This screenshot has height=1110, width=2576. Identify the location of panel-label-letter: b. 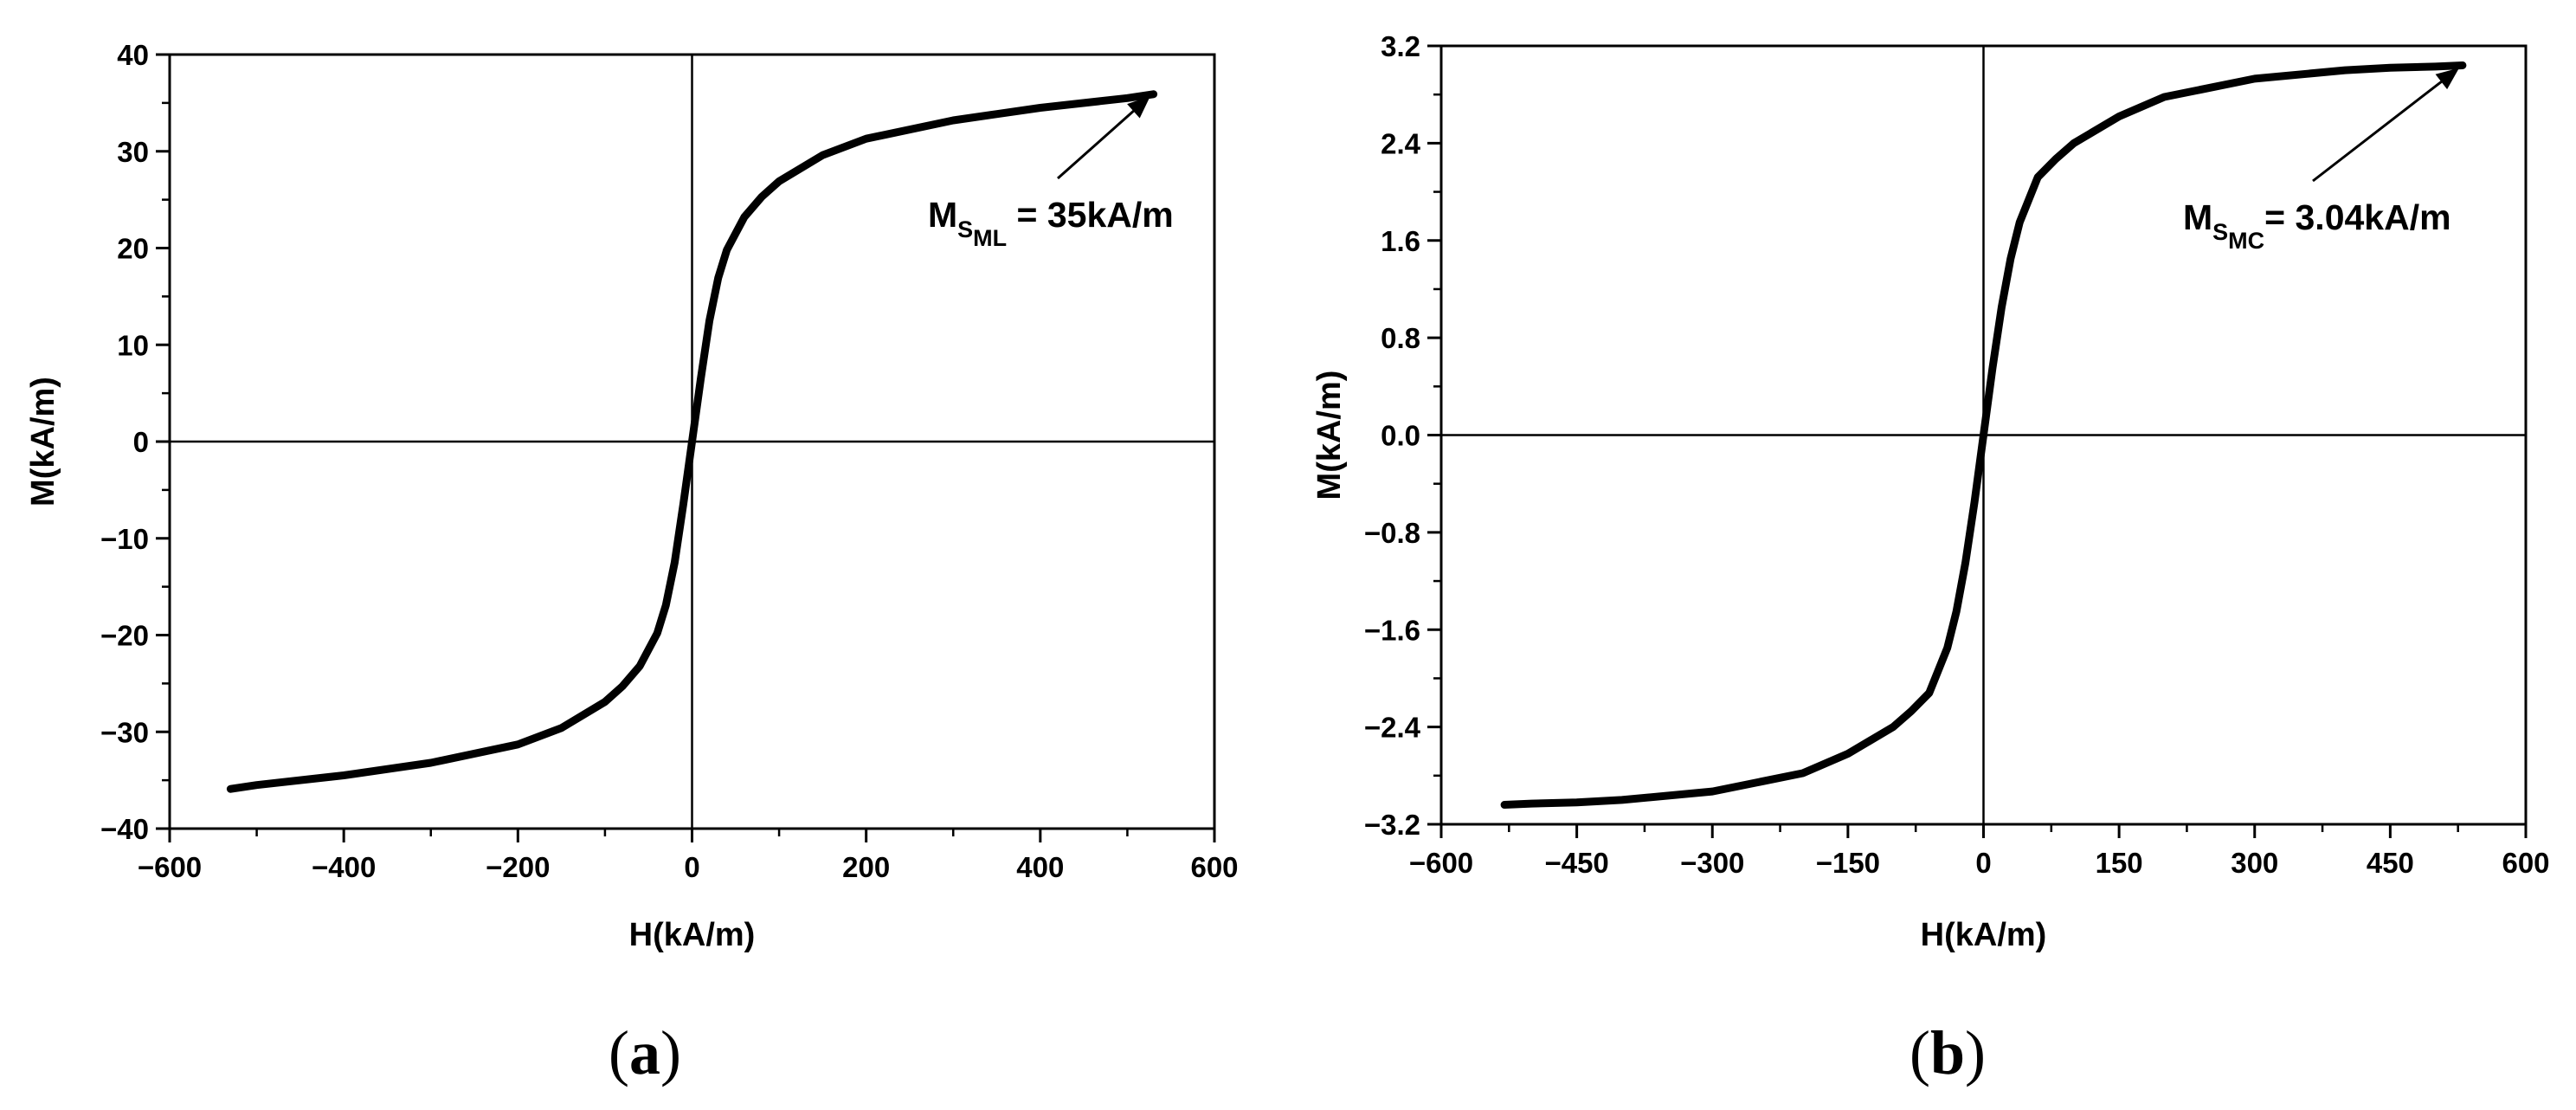
(1947, 1052).